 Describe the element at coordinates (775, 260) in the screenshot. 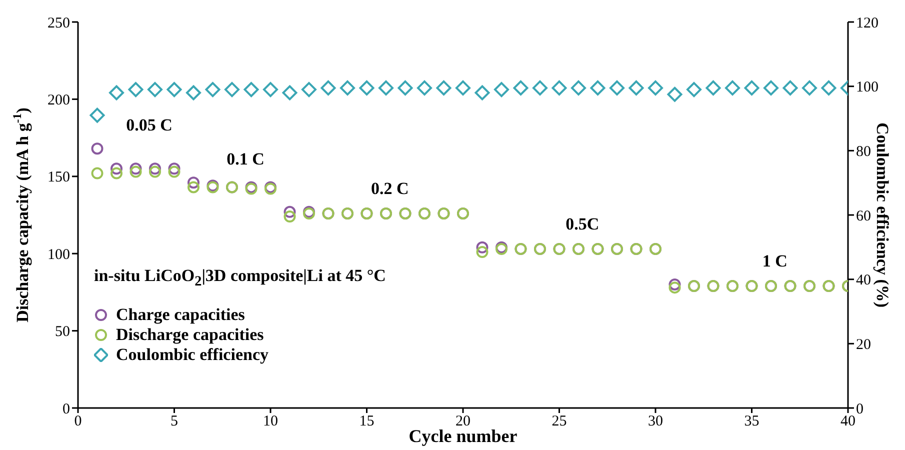

I see `annotation: 1 C` at that location.